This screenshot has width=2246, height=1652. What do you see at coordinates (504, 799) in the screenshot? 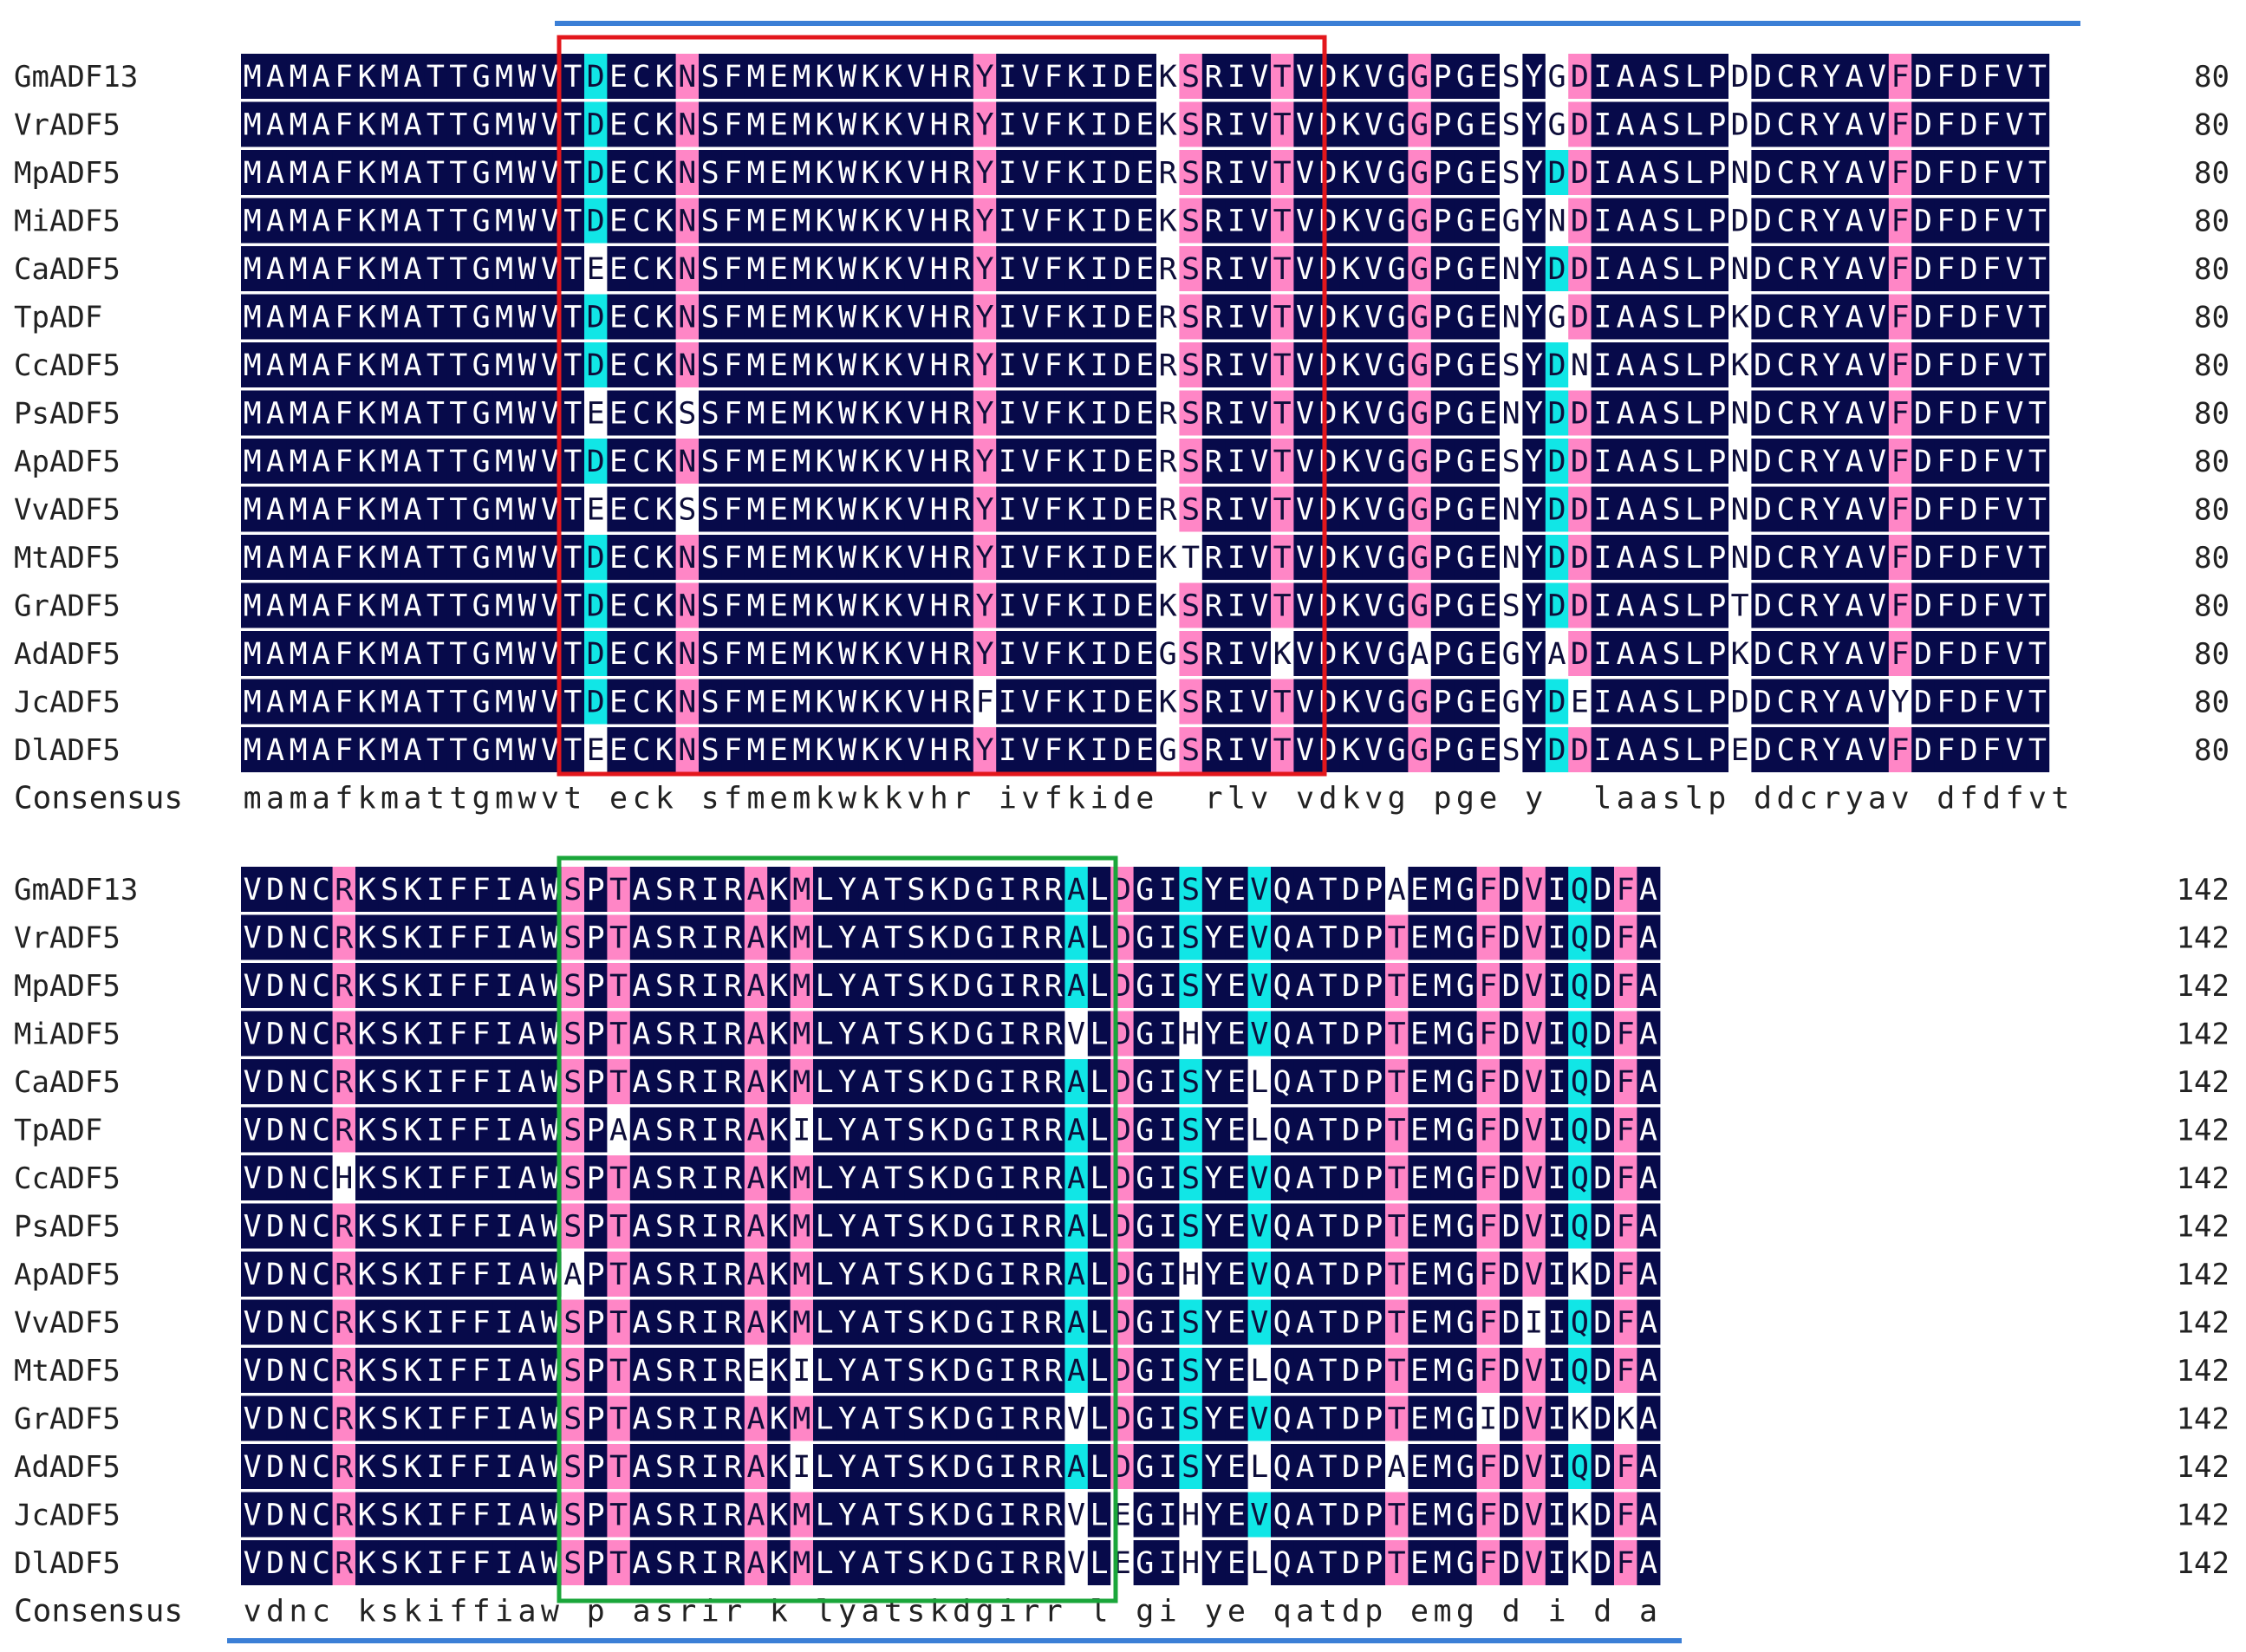
I see `consensus-letter: m` at bounding box center [504, 799].